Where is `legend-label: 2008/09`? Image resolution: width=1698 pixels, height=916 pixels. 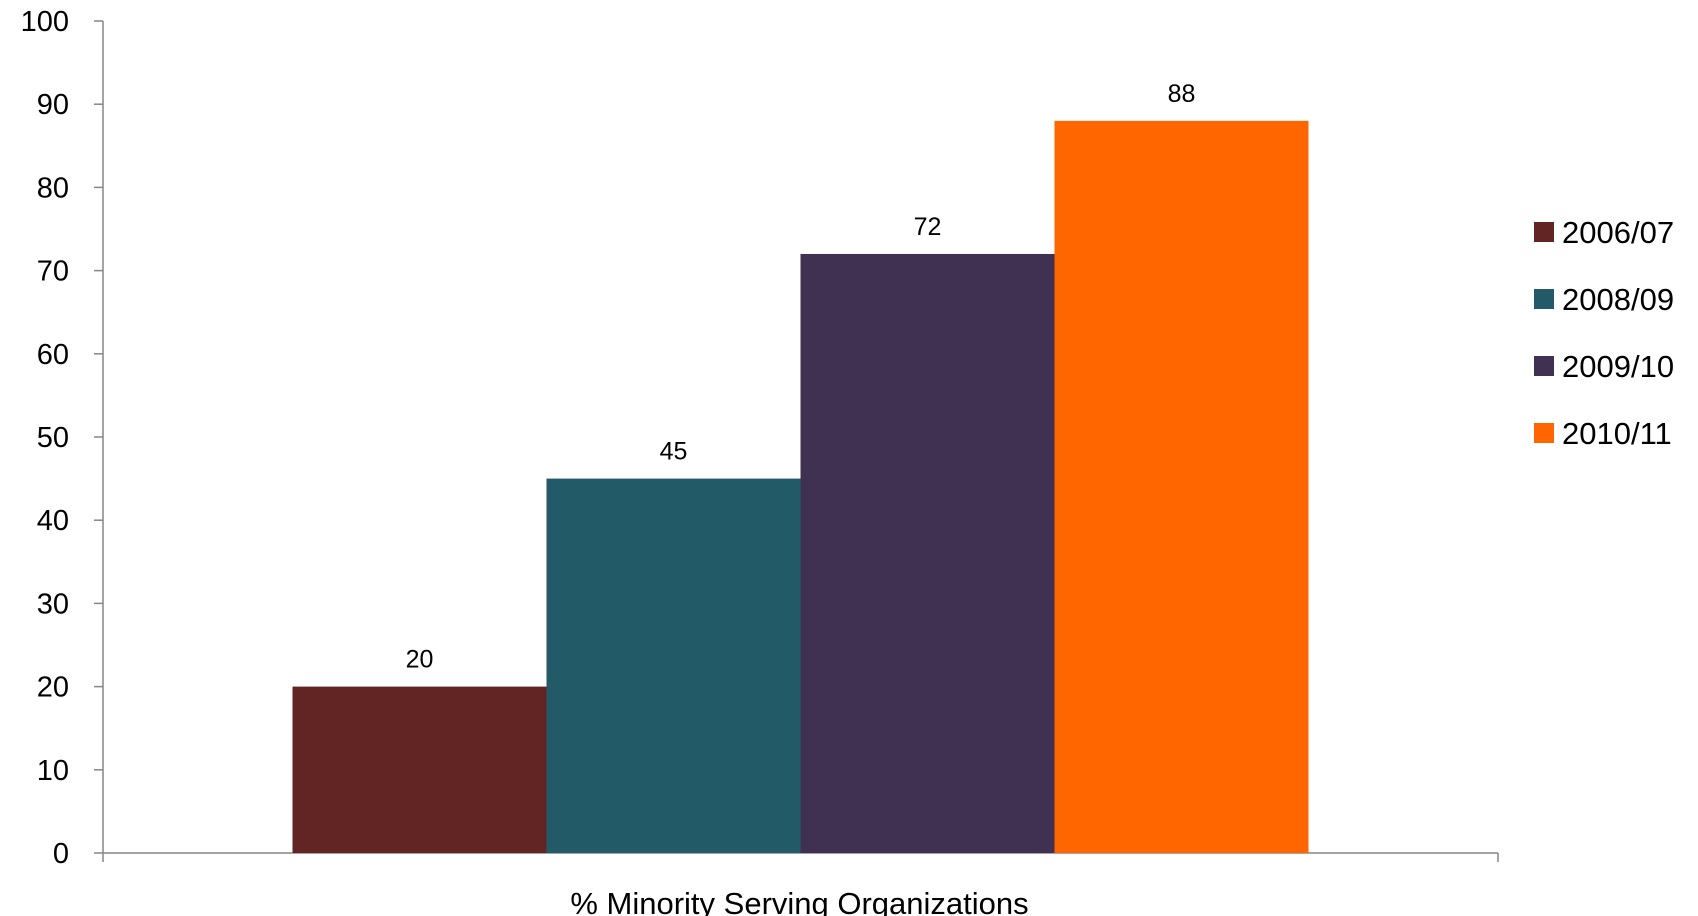
legend-label: 2008/09 is located at coordinates (1618, 299).